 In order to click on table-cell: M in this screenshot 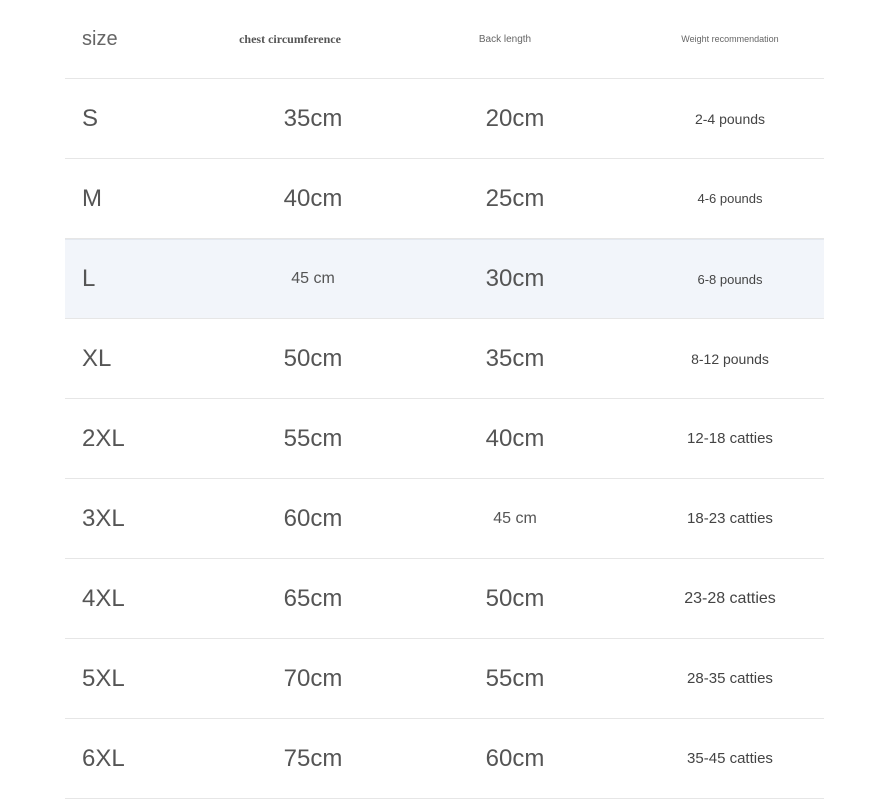, I will do `click(92, 198)`.